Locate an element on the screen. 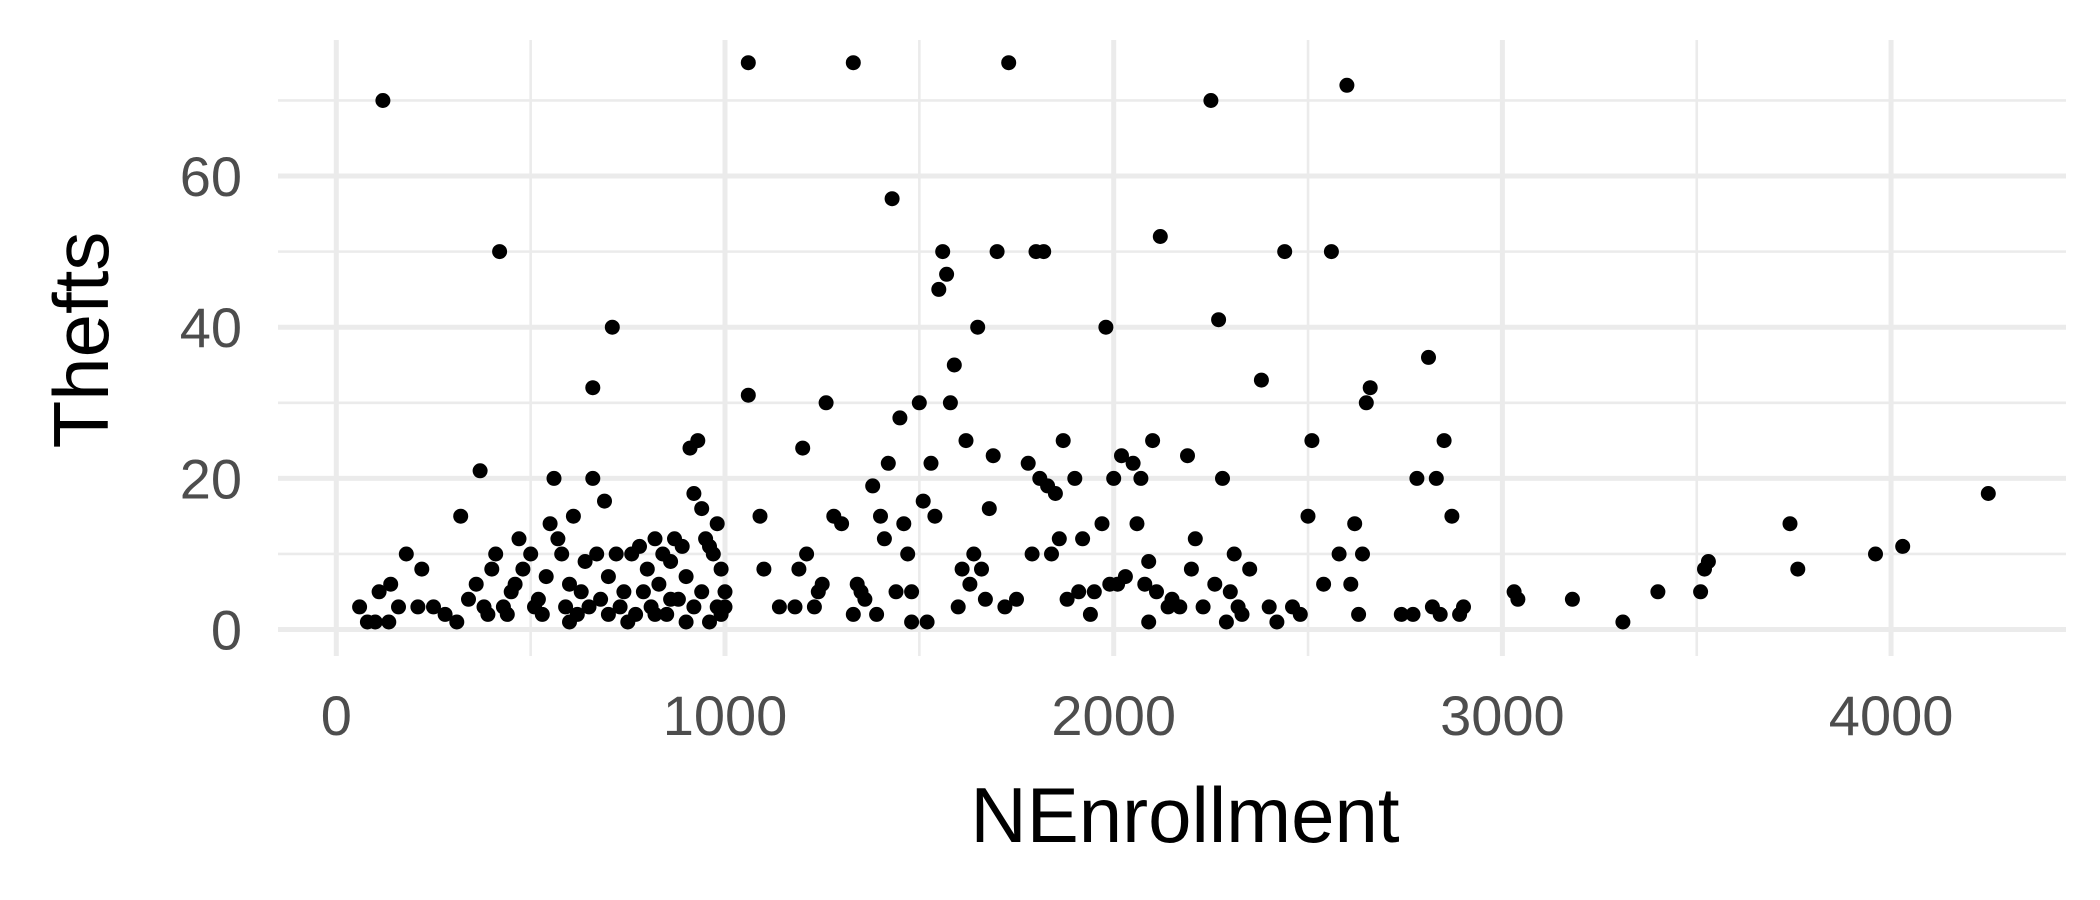 This screenshot has width=2100, height=900. x-axis-tick-labels: 0 1000 2000 3000 4000 is located at coordinates (1137, 715).